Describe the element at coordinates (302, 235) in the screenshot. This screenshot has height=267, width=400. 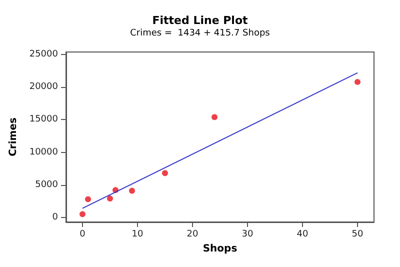
I see `x-tick-label: 40` at that location.